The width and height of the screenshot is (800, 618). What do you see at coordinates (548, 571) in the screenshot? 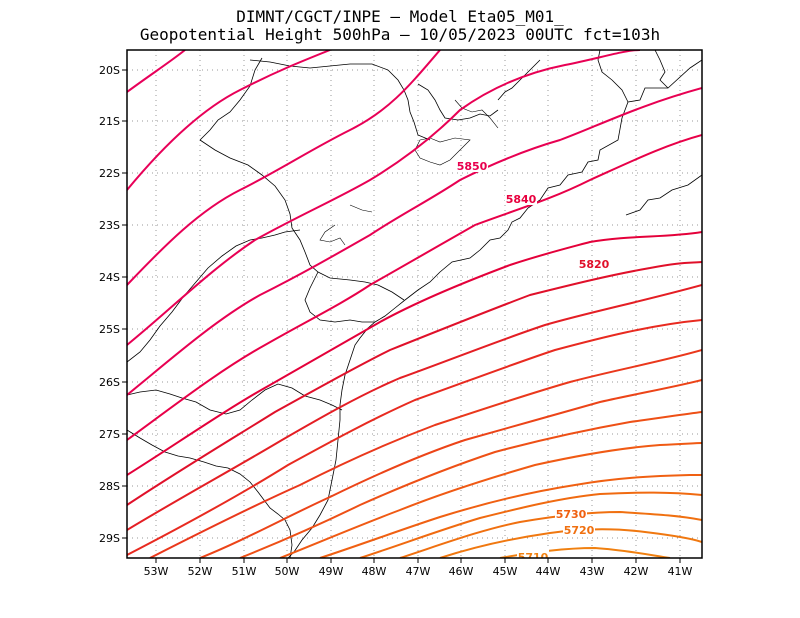
I see `lon-label: 44W` at bounding box center [548, 571].